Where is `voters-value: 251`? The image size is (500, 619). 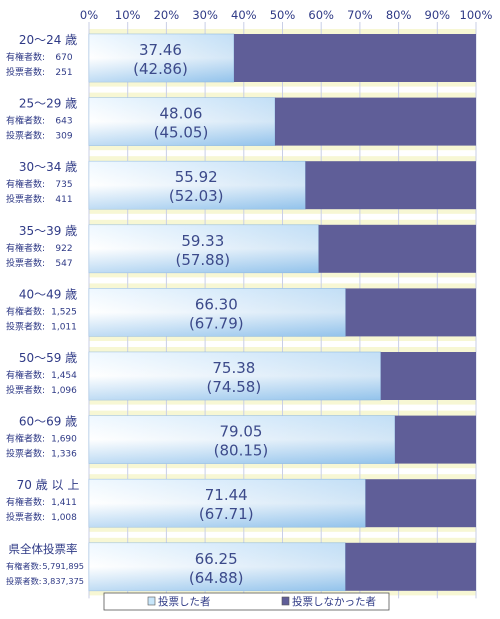
voters-value: 251 is located at coordinates (63, 73).